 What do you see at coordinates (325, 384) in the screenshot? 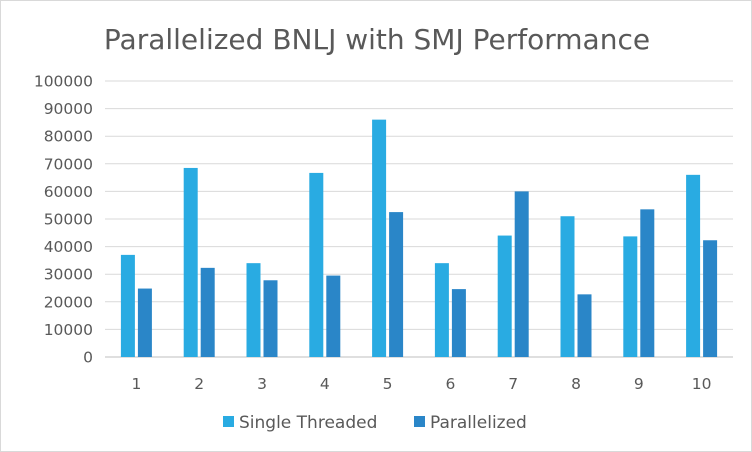
I see `x-tick-label: 4` at bounding box center [325, 384].